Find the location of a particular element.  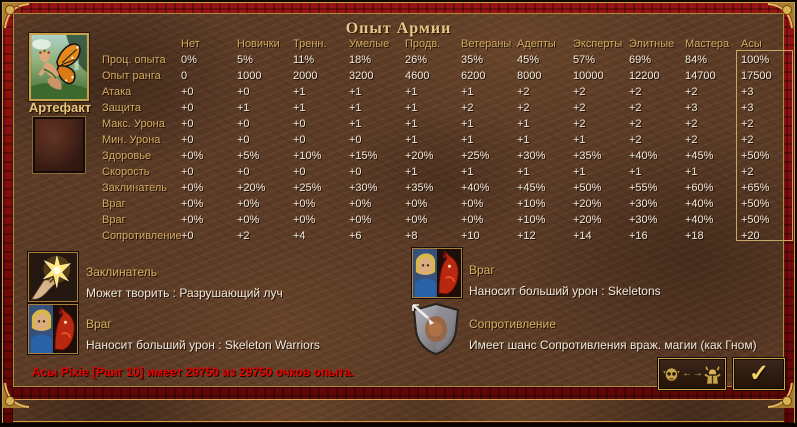

column-header: Новички is located at coordinates (258, 44).